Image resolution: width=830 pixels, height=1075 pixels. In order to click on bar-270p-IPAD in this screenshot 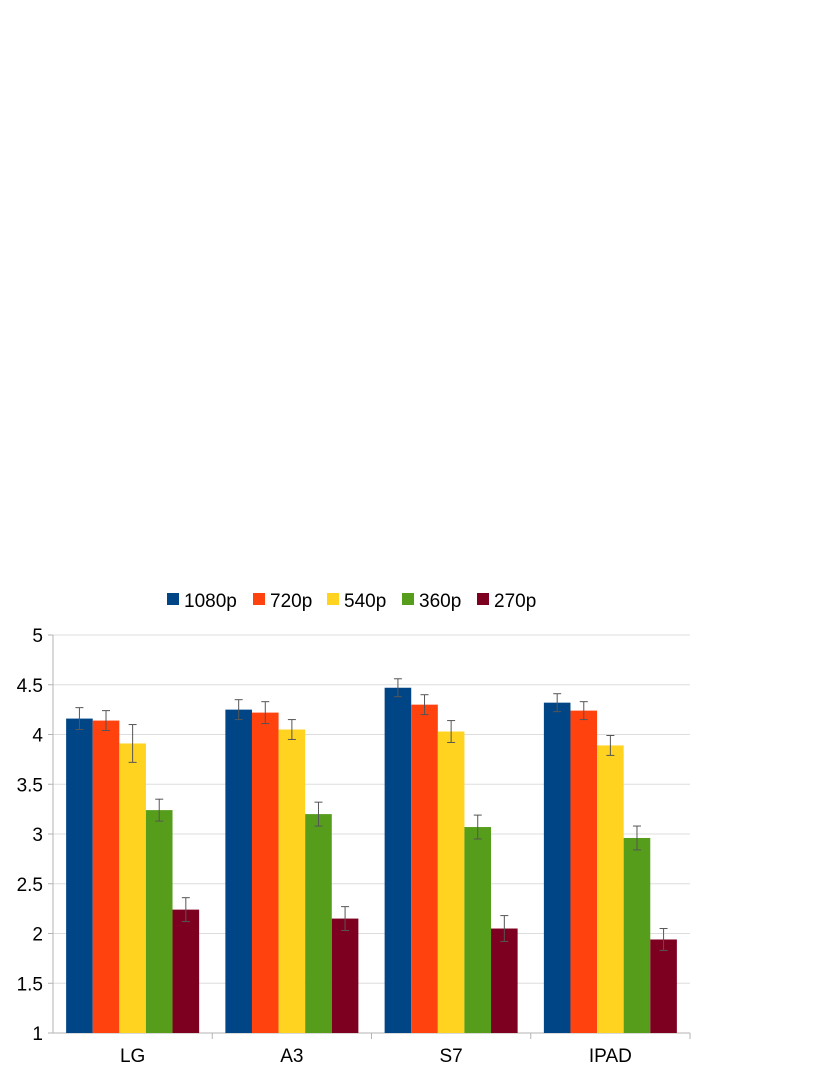, I will do `click(663, 986)`.